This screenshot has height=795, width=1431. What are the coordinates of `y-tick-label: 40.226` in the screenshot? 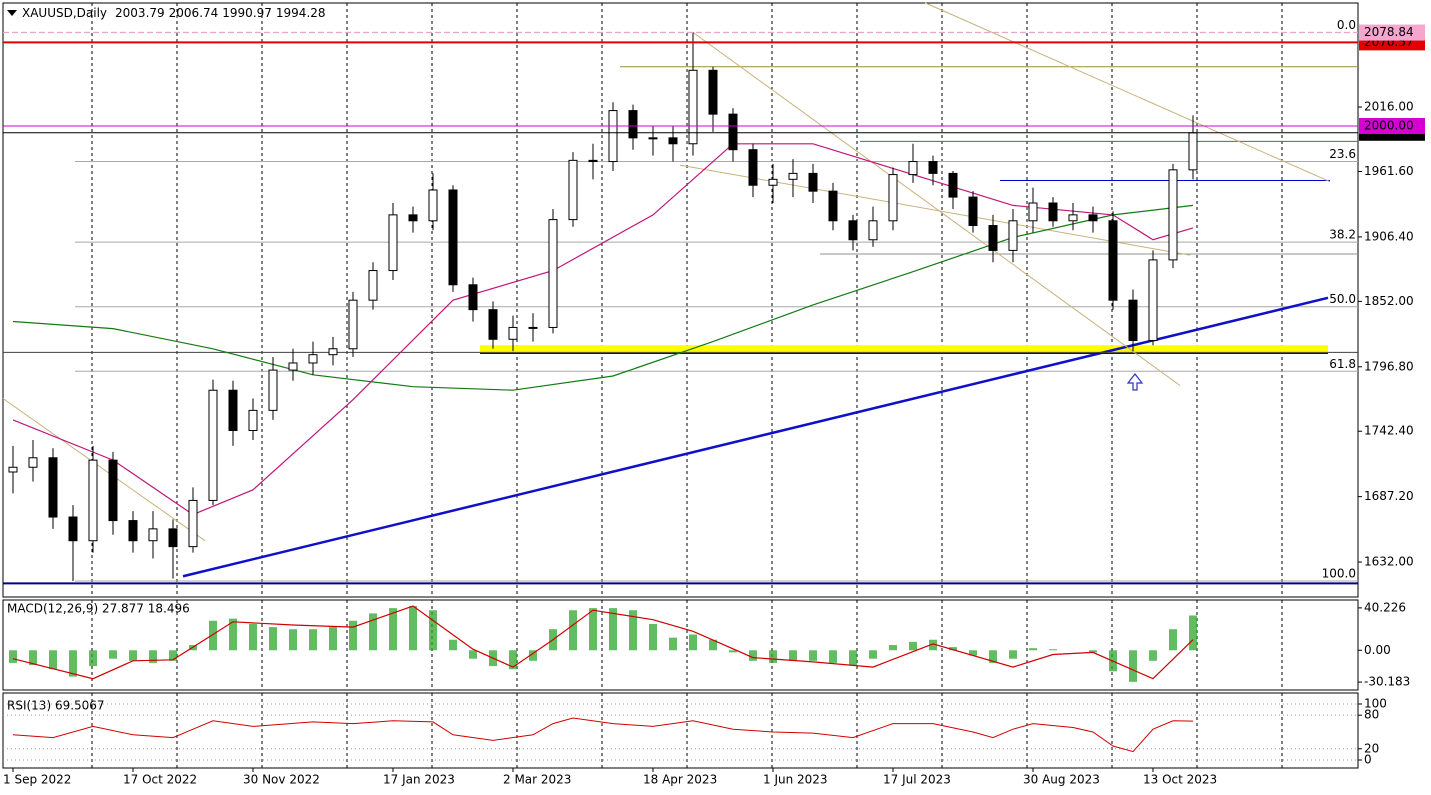 It's located at (1385, 607).